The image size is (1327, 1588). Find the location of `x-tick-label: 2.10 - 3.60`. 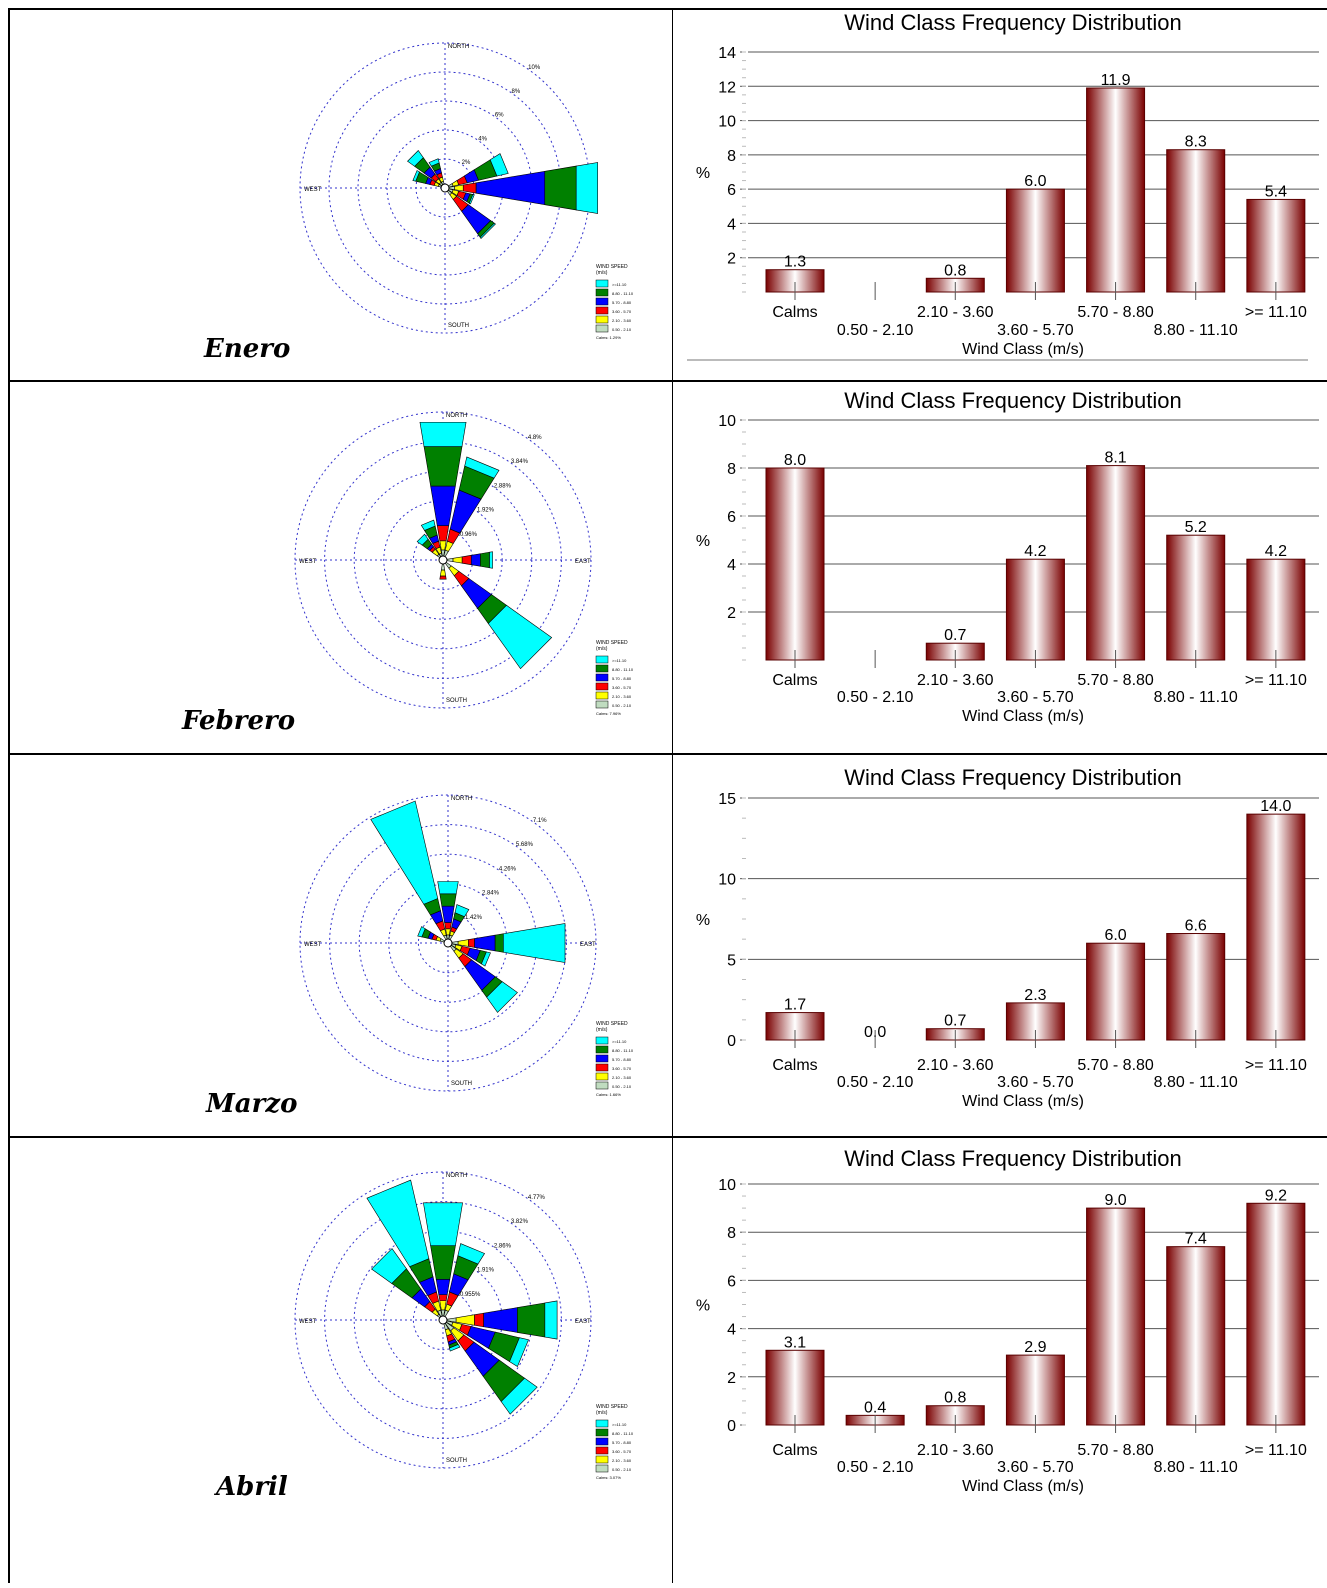

x-tick-label: 2.10 - 3.60 is located at coordinates (955, 680).